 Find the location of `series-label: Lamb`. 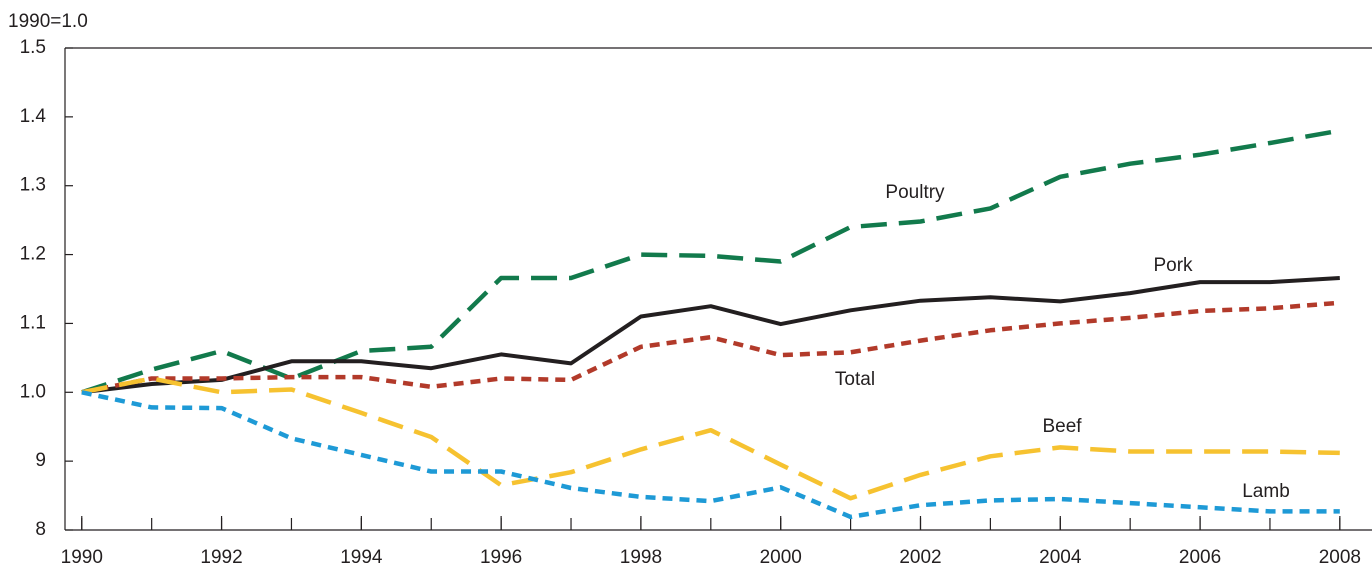

series-label: Lamb is located at coordinates (1266, 491).